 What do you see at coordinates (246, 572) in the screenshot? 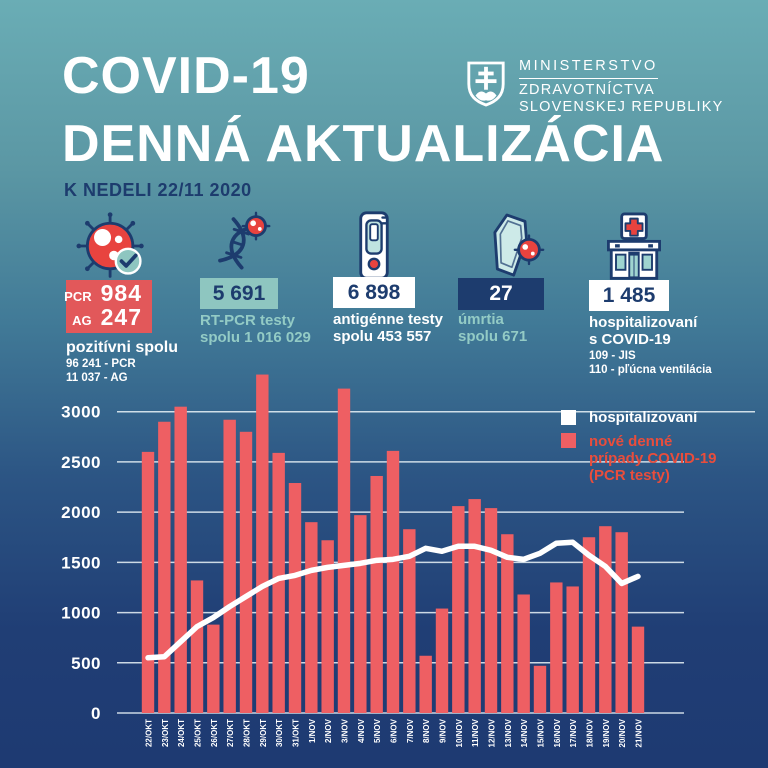
I see `bar-28/OKT` at bounding box center [246, 572].